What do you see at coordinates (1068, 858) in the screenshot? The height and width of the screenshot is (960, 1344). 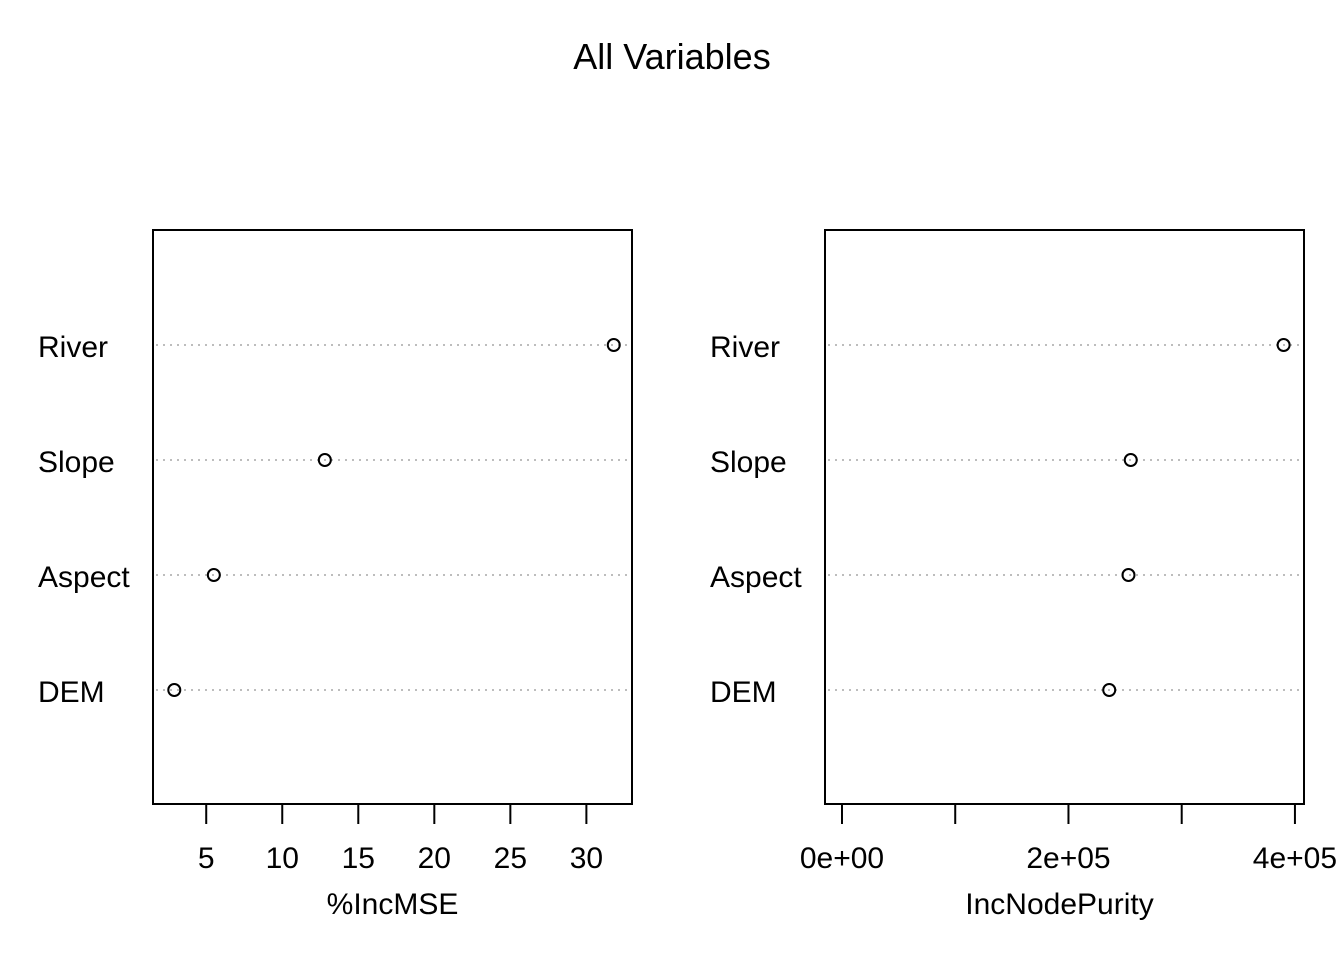 I see `x-tick-label: 2e+05` at bounding box center [1068, 858].